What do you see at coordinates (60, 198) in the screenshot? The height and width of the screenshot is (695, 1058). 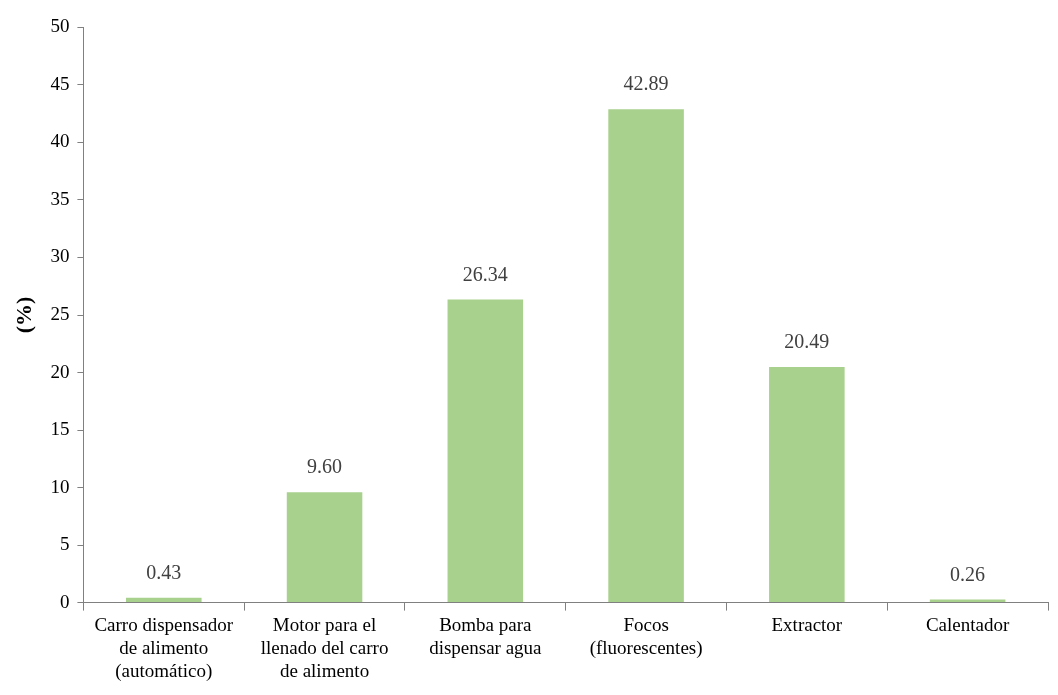 I see `y-tick-label: 35` at bounding box center [60, 198].